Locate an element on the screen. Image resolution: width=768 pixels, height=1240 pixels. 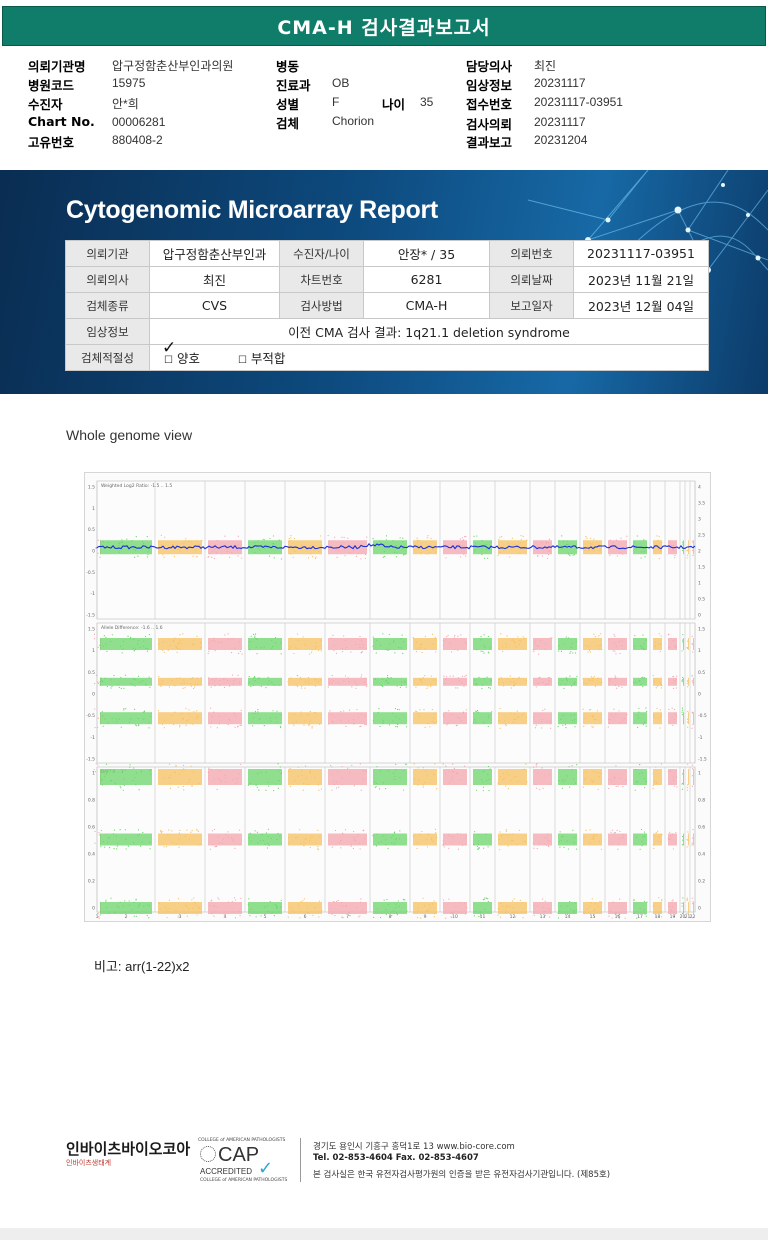
y-tick-label: -1.5 is located at coordinates (90, 760).